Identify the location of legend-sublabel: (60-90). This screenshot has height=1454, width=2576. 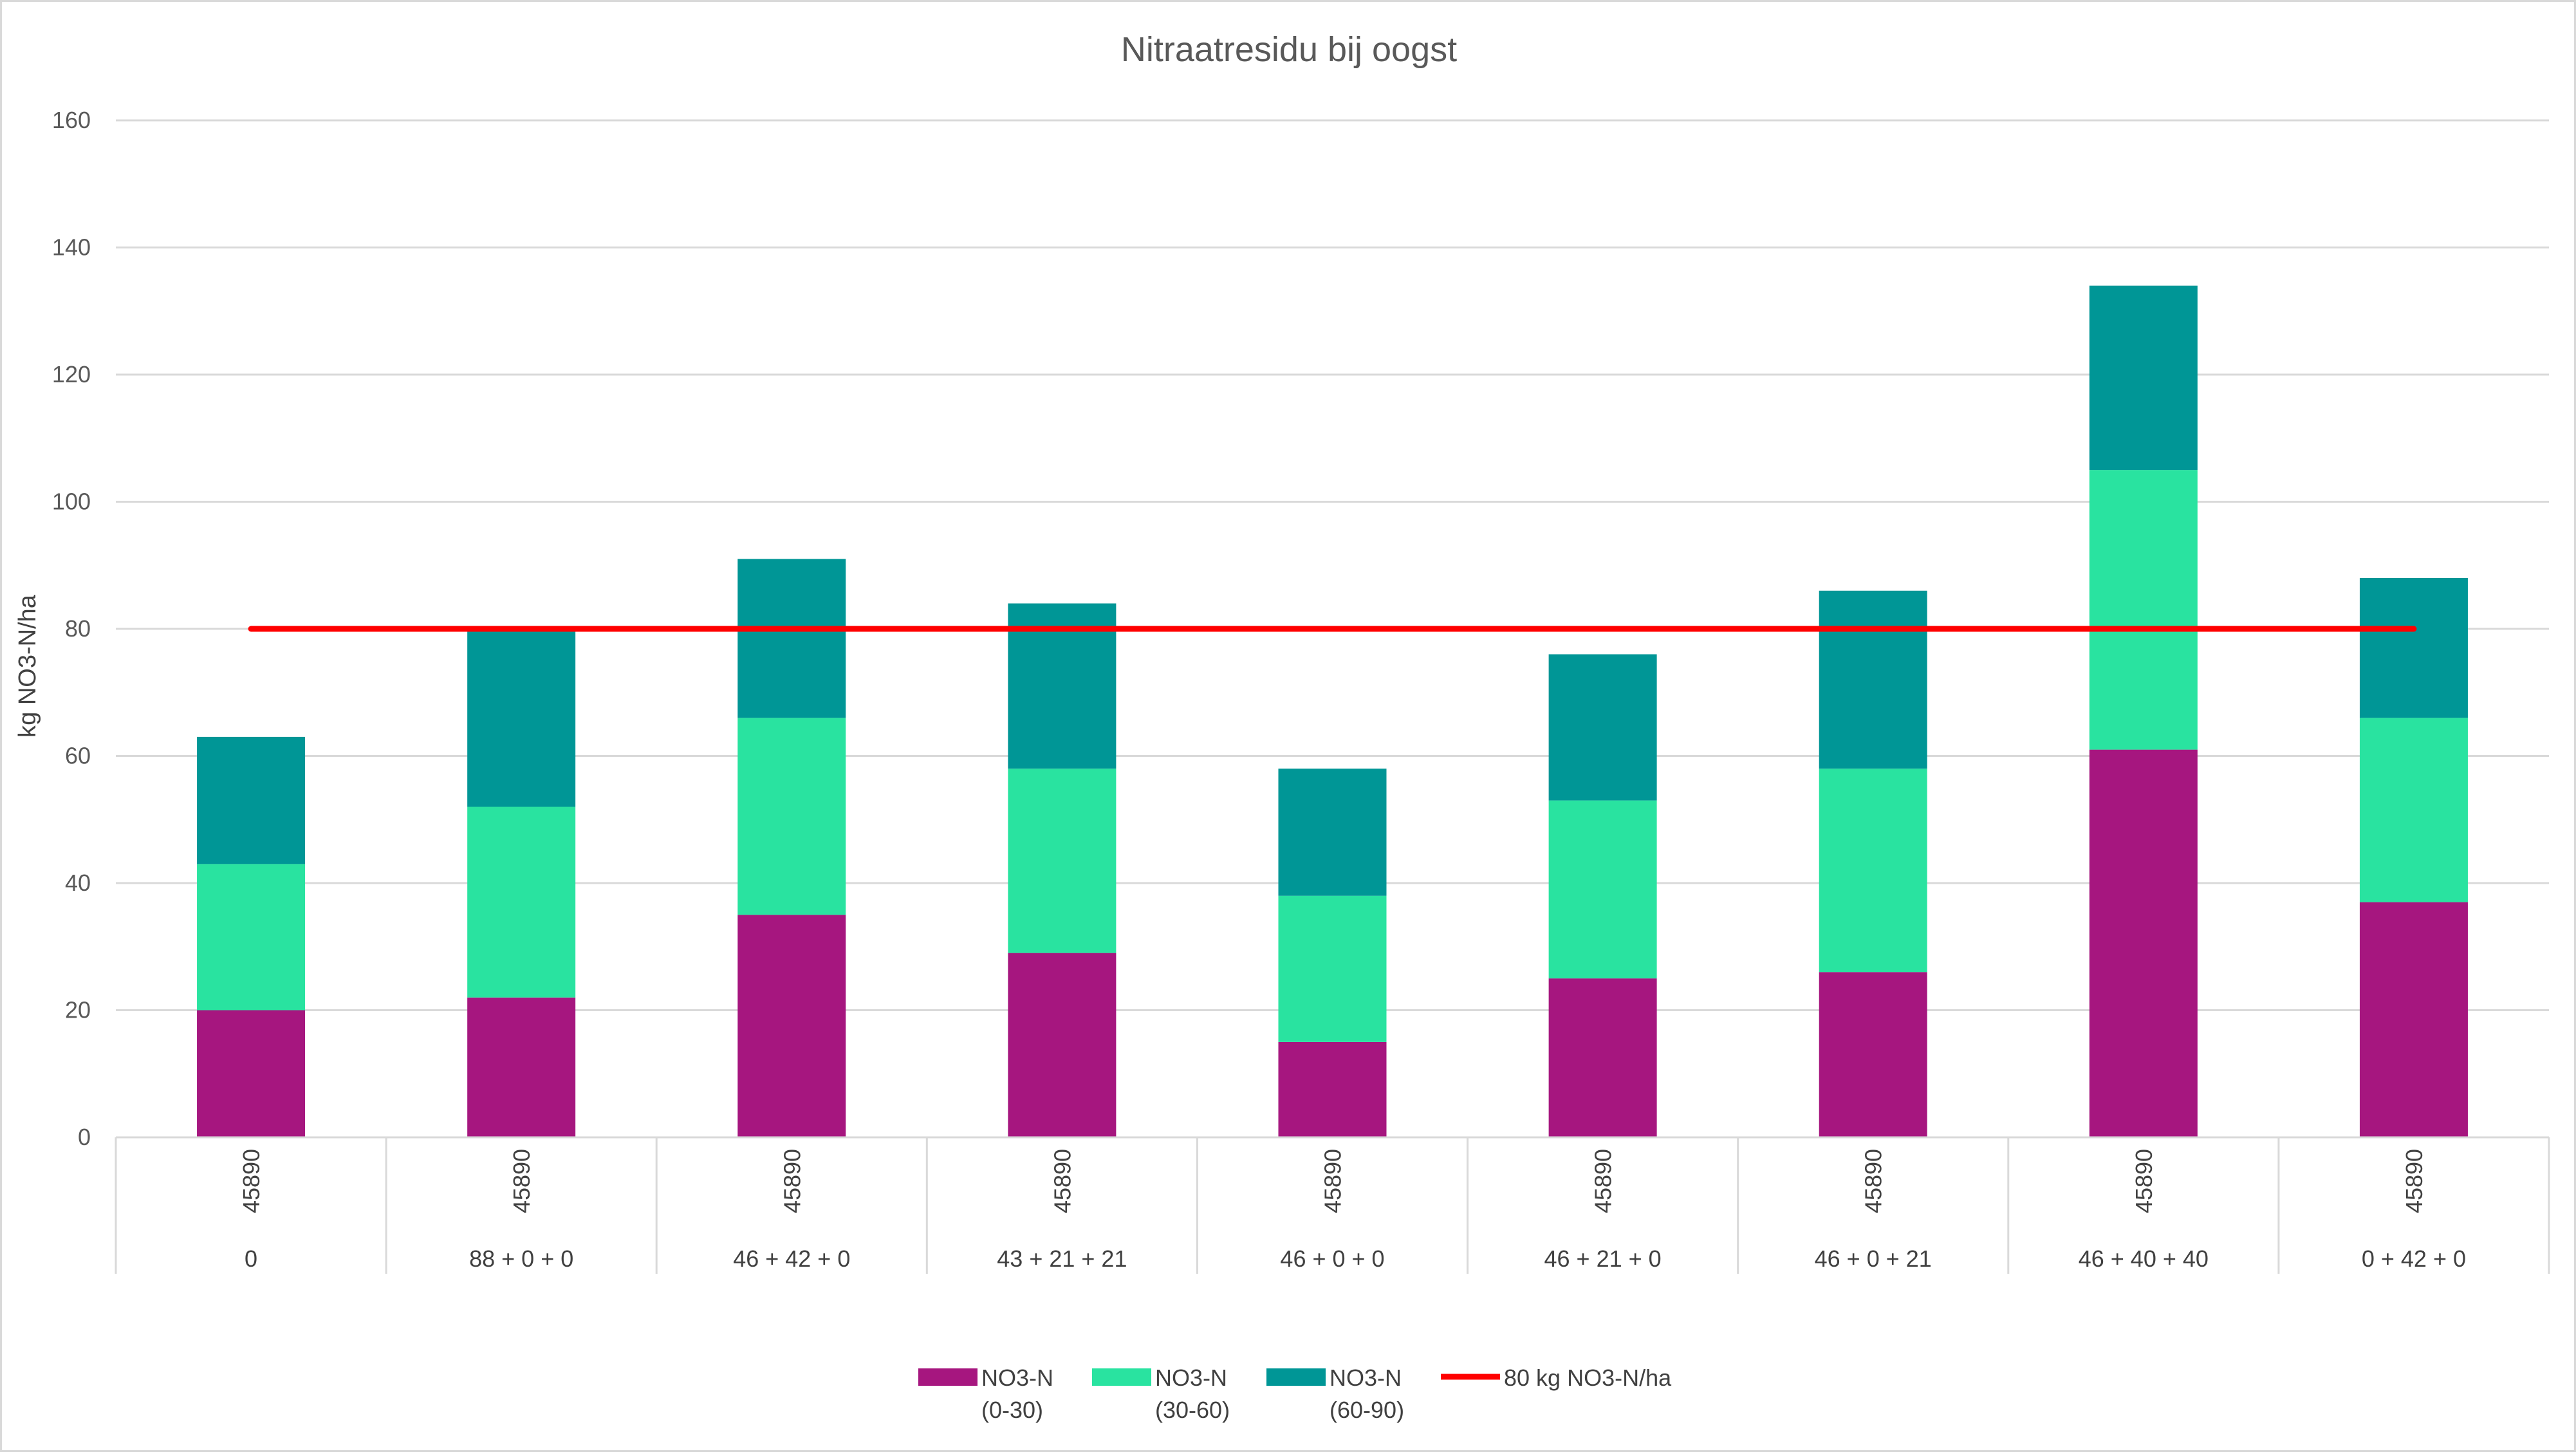
(1367, 1410).